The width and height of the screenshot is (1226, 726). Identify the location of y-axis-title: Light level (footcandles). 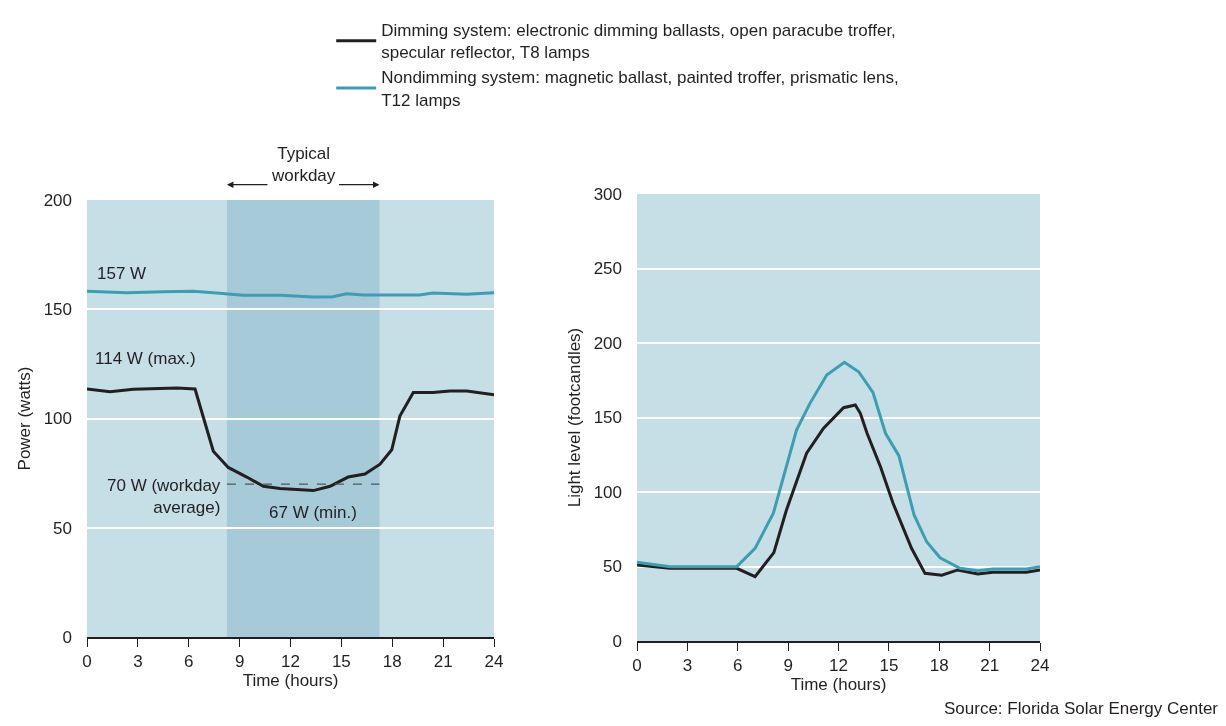
(575, 417).